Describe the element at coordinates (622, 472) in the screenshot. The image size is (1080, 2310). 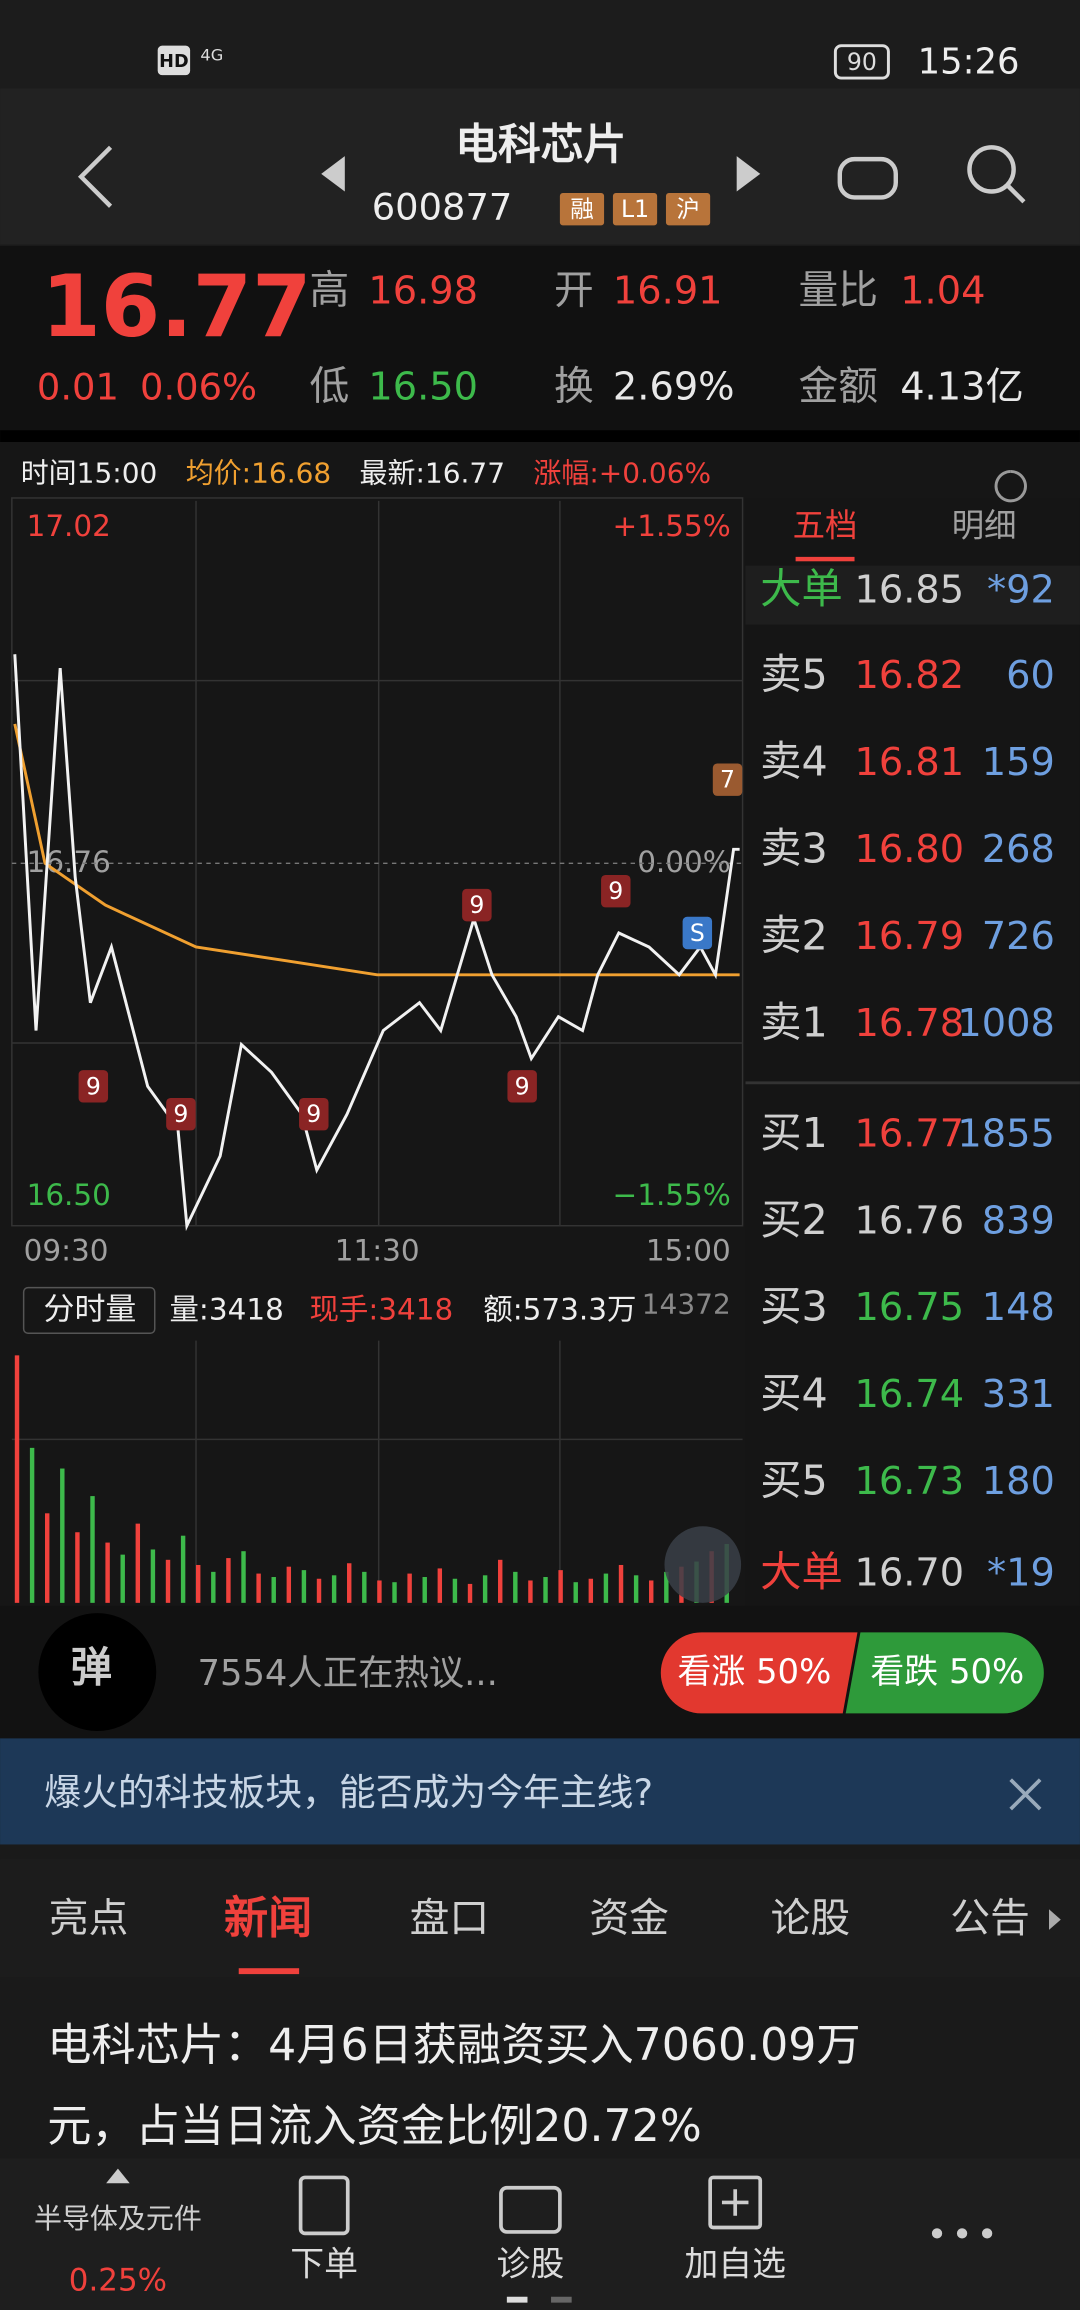
I see `info-pct: 涨幅:+0.06%` at that location.